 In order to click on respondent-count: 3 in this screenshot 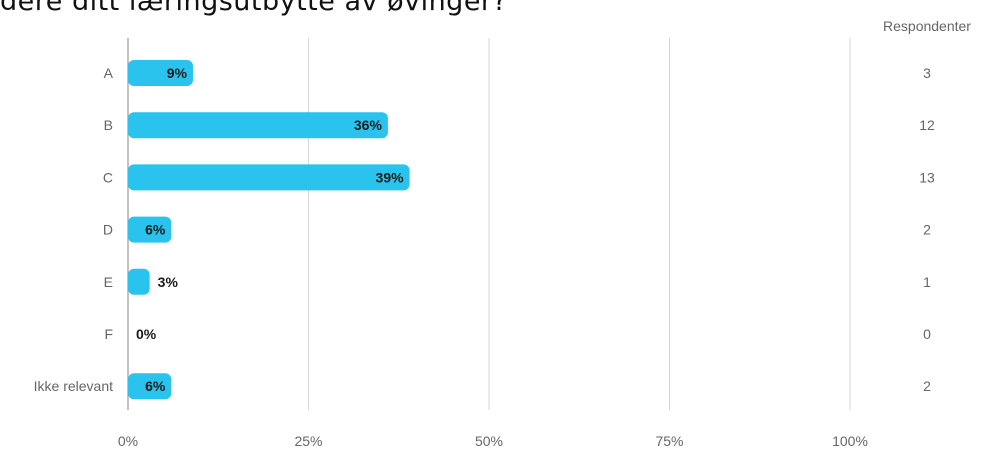, I will do `click(927, 73)`.